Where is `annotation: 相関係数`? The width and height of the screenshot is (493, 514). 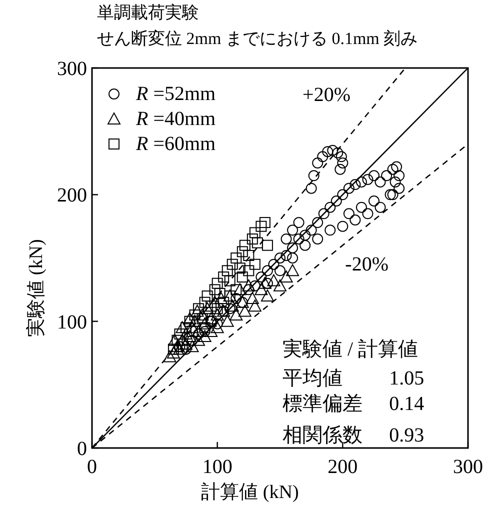
annotation: 相関係数 is located at coordinates (322, 435).